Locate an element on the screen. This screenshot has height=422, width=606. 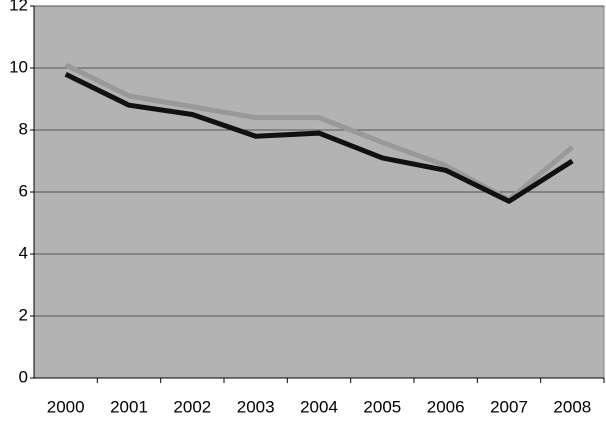
x-tick-label: 2006 is located at coordinates (446, 406).